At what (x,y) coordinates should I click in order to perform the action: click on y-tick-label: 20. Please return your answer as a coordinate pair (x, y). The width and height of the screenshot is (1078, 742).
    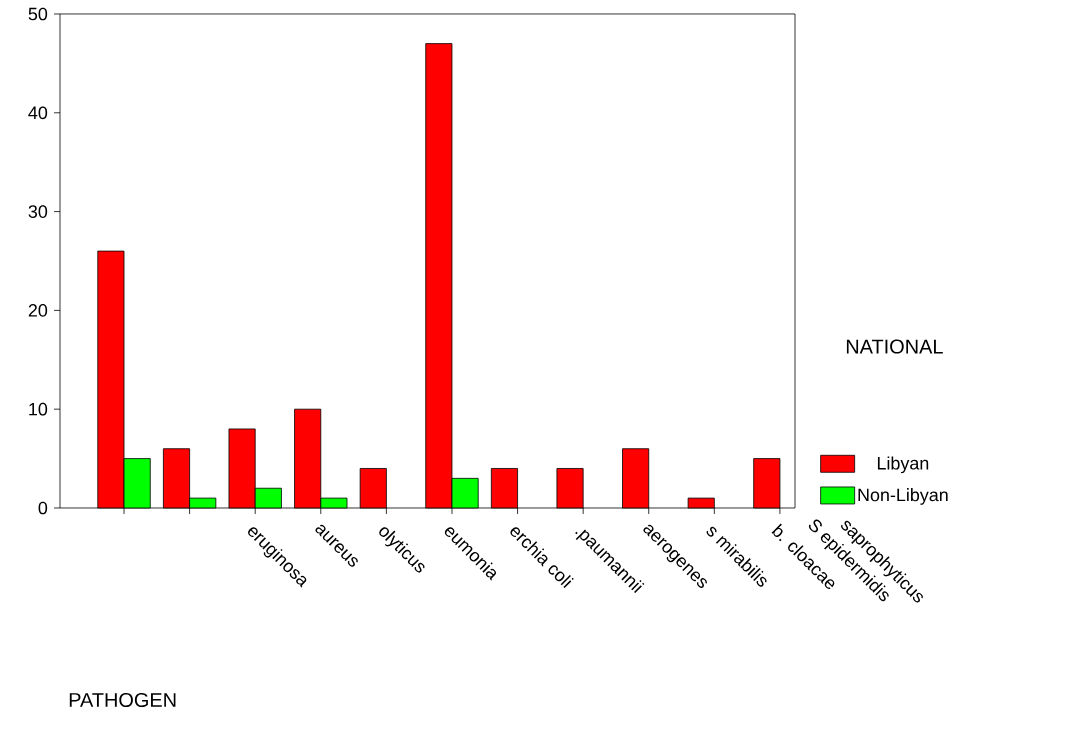
    Looking at the image, I should click on (38, 310).